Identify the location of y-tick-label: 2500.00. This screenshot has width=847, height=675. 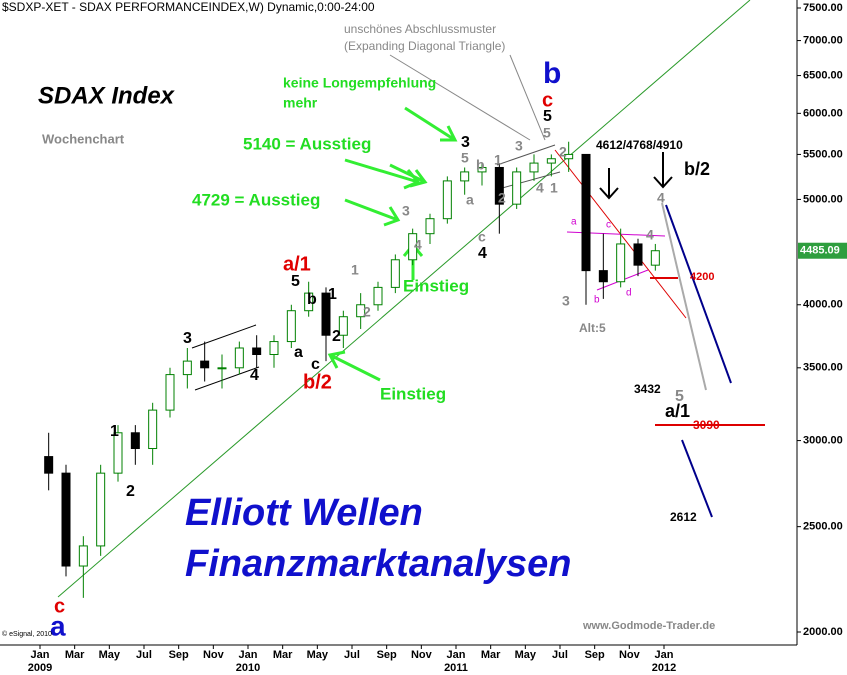
(823, 527).